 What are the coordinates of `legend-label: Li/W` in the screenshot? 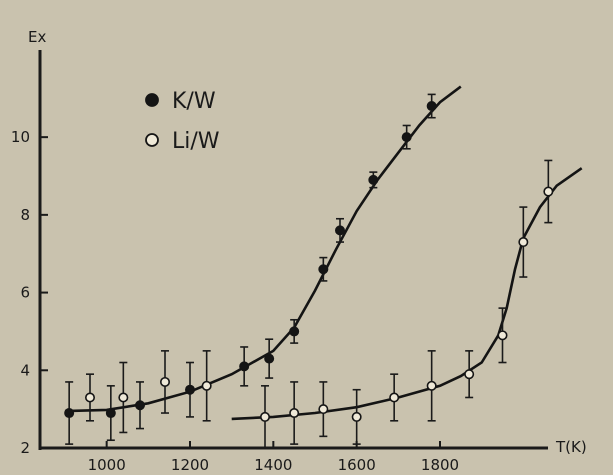 It's located at (196, 141).